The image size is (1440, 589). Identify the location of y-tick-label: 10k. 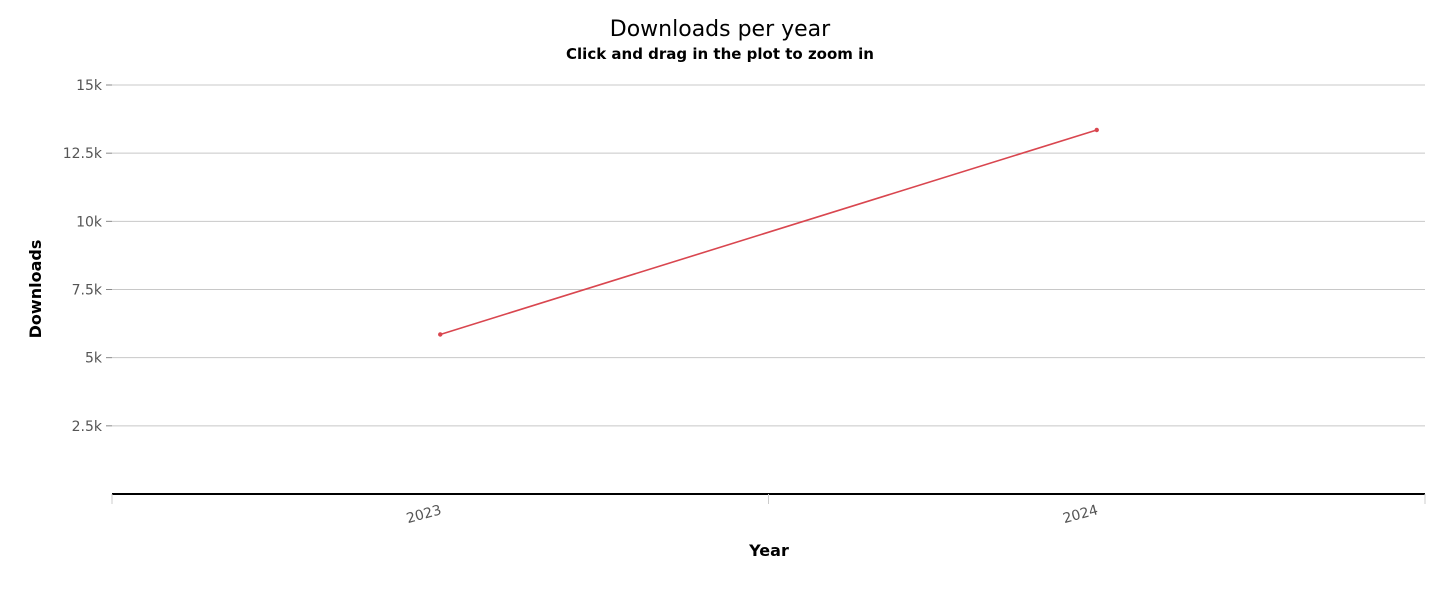
(89, 222).